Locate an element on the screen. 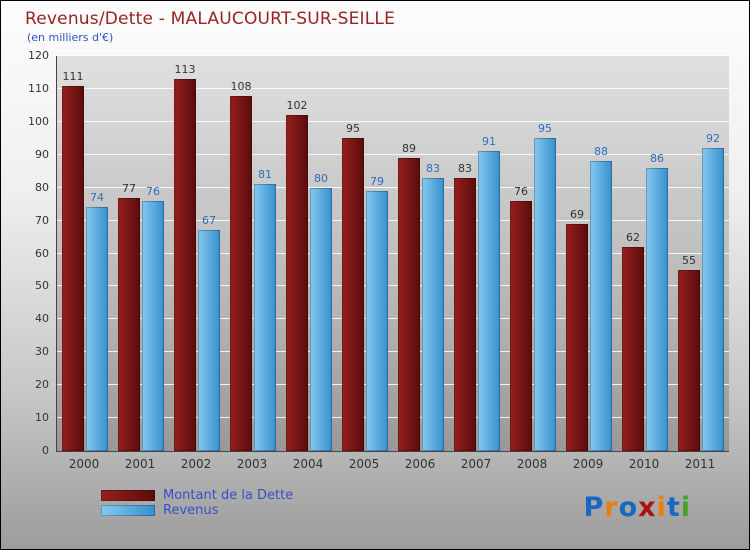  bar-value-label: 91 is located at coordinates (489, 142).